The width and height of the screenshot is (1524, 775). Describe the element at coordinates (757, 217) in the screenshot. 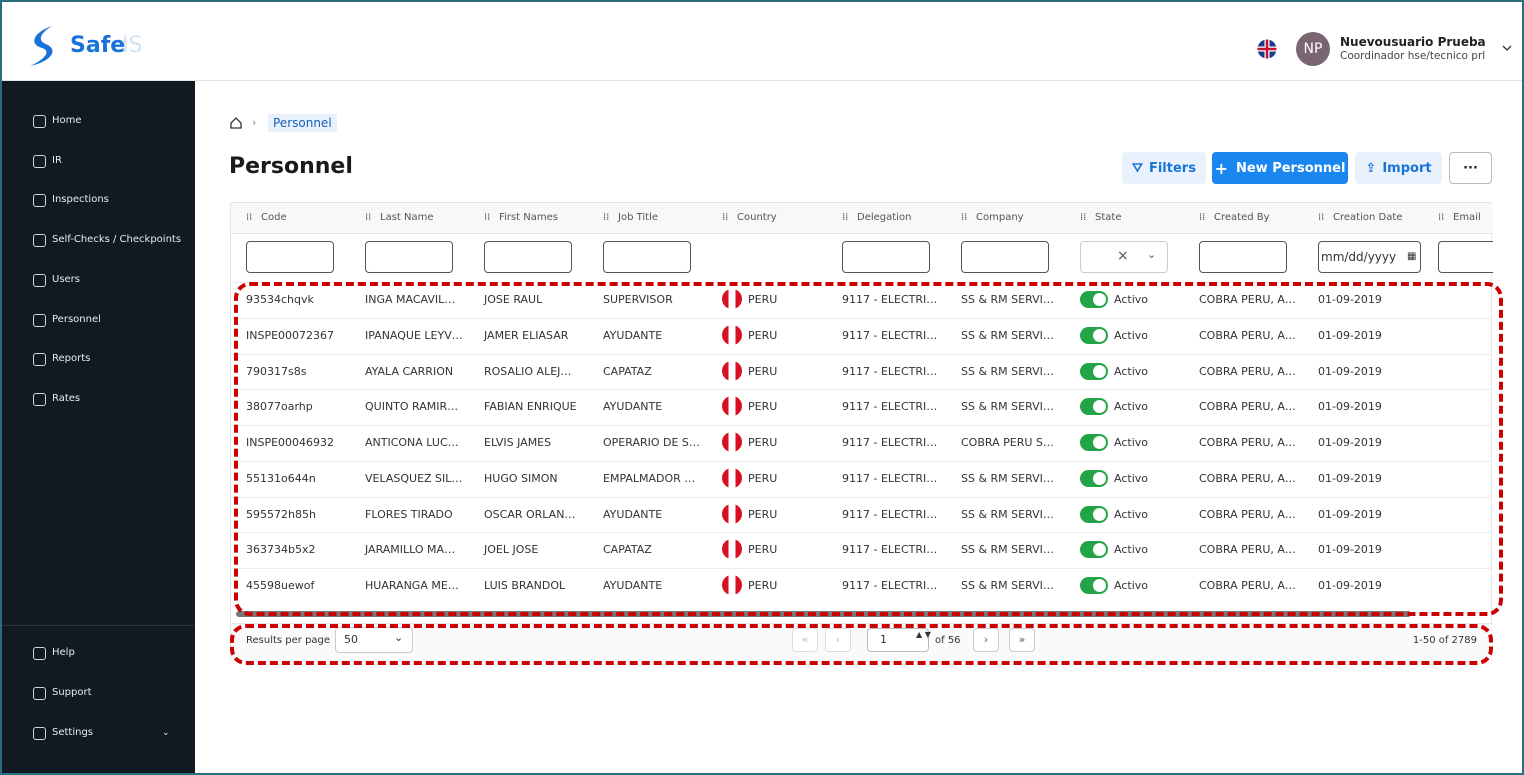

I see `column-header: Country` at that location.